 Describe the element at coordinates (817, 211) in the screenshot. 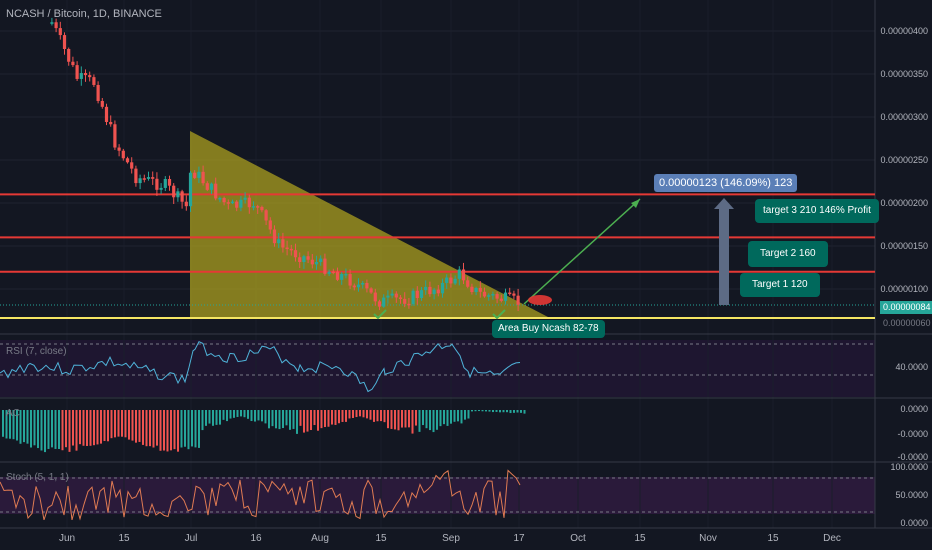

I see `target-3-callout: target 3 210 146% Profit` at that location.